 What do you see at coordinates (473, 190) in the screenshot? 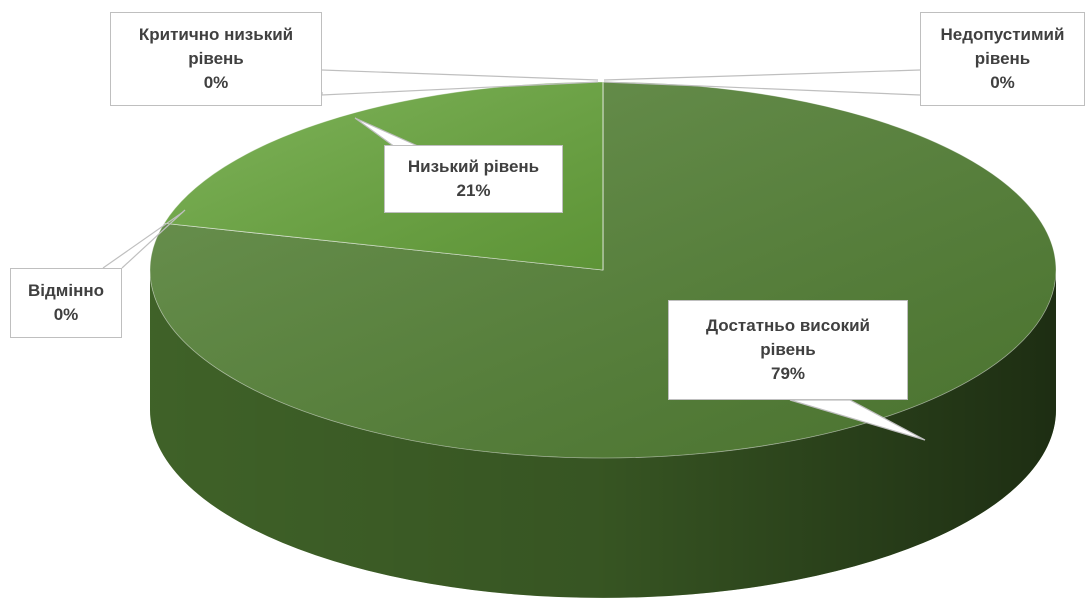
I see `label-value: 21%` at bounding box center [473, 190].